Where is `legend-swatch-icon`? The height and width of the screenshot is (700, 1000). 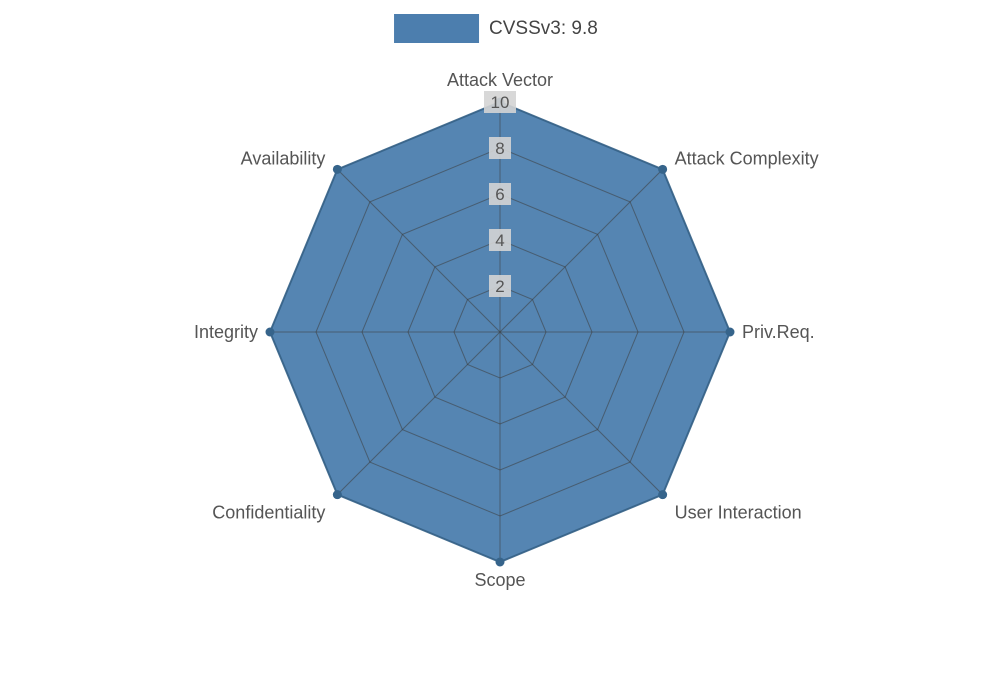
legend-swatch-icon is located at coordinates (437, 28).